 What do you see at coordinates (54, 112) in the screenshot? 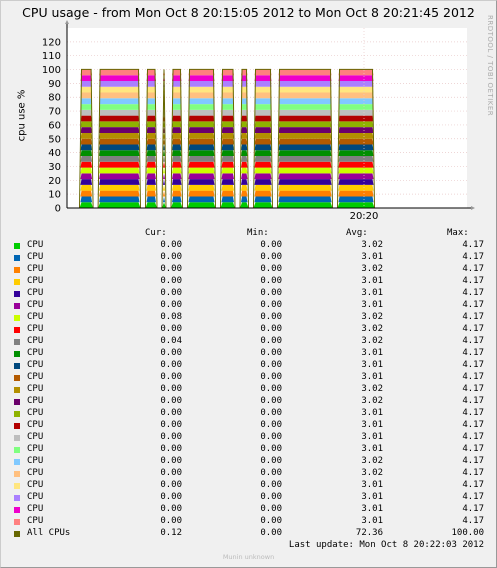
I see `y-tick-label: 70` at bounding box center [54, 112].